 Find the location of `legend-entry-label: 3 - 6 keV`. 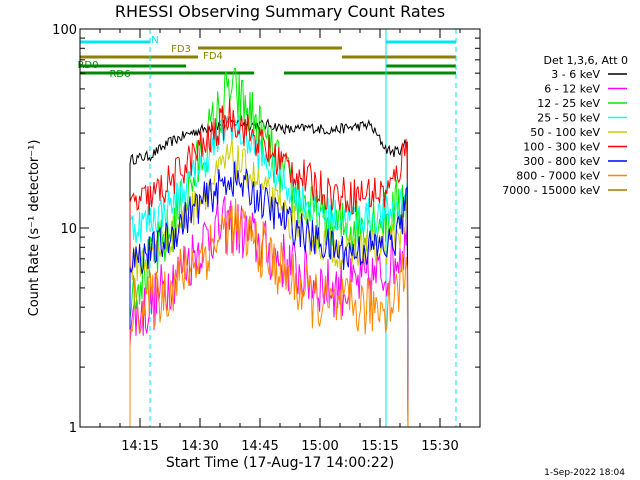

legend-entry-label: 3 - 6 keV is located at coordinates (575, 74).